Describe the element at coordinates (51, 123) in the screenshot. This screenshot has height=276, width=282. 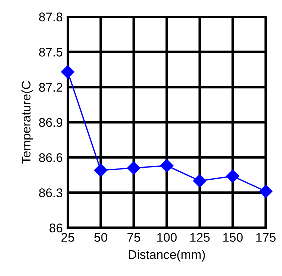
I see `y-tick-label: 86.9` at that location.